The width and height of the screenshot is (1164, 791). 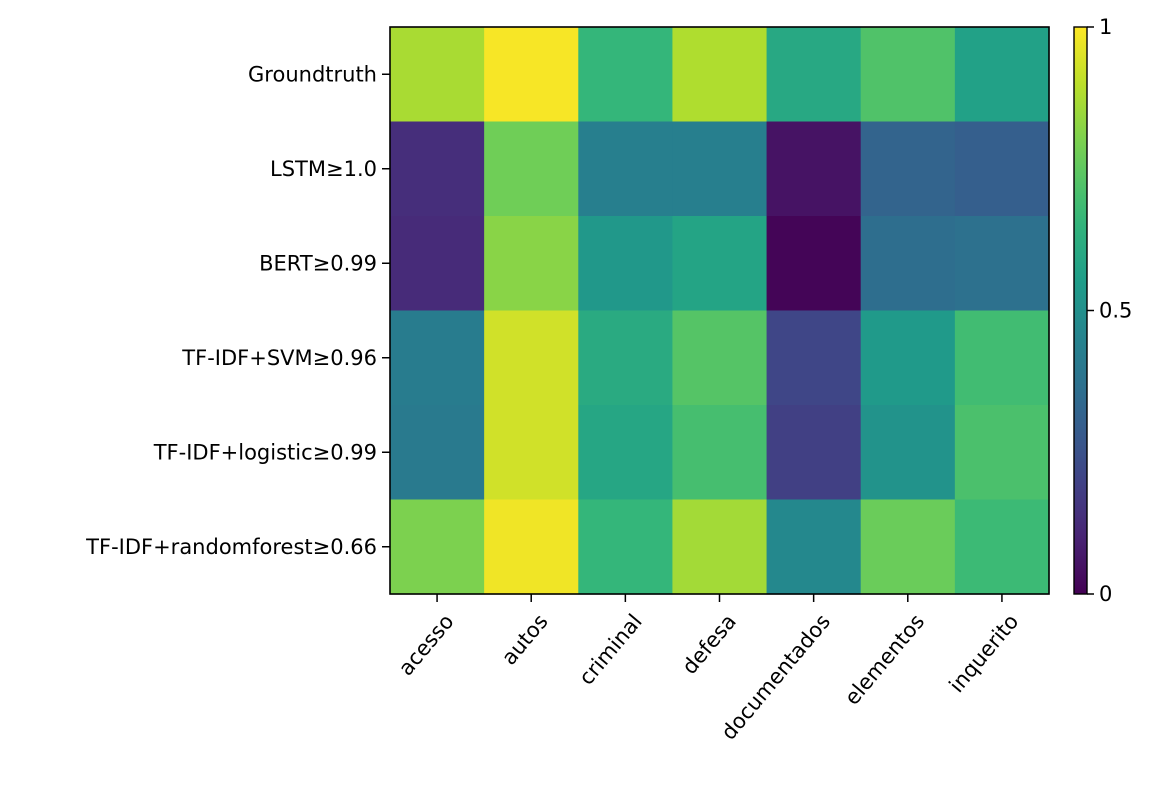 What do you see at coordinates (1115, 311) in the screenshot?
I see `colorbar-tick-label: 0.5` at bounding box center [1115, 311].